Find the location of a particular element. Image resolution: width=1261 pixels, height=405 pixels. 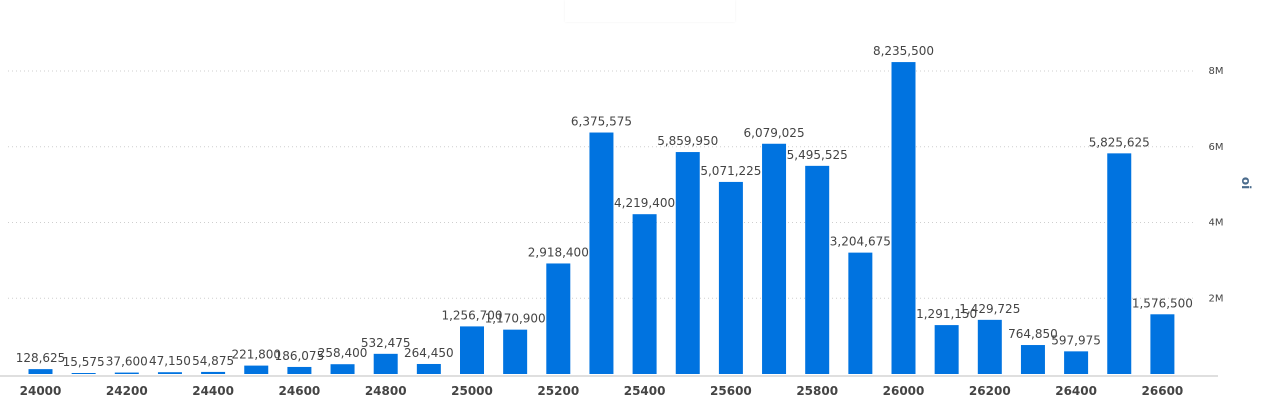

x-tick-label: 24400 is located at coordinates (213, 391).